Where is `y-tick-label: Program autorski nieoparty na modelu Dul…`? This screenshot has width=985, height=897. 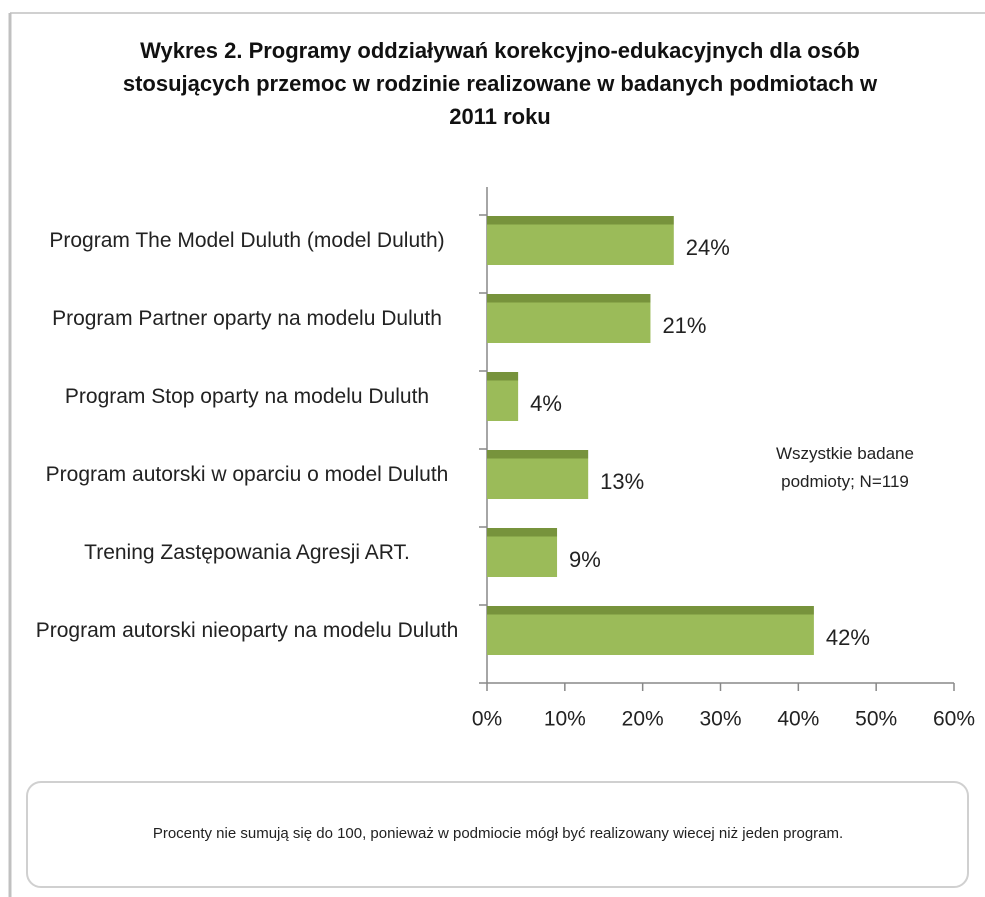
y-tick-label: Program autorski nieoparty na modelu Dul… is located at coordinates (247, 630).